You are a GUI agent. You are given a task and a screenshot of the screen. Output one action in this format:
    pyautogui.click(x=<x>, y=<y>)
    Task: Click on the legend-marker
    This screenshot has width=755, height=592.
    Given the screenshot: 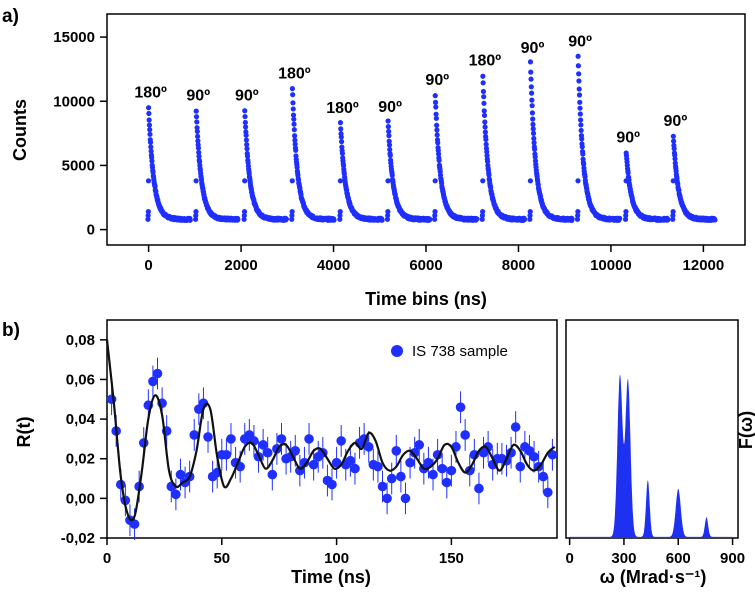 What is the action you would take?
    pyautogui.click(x=397, y=351)
    